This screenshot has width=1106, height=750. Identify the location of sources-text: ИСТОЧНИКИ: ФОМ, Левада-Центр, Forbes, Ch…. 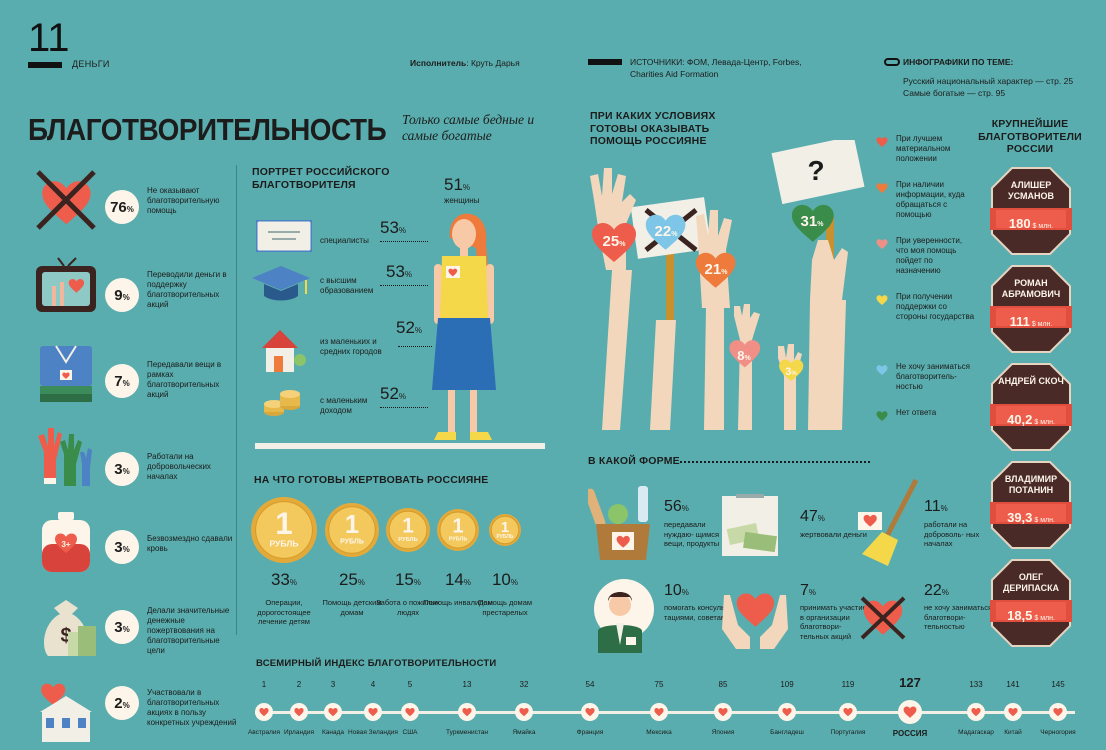
(716, 68).